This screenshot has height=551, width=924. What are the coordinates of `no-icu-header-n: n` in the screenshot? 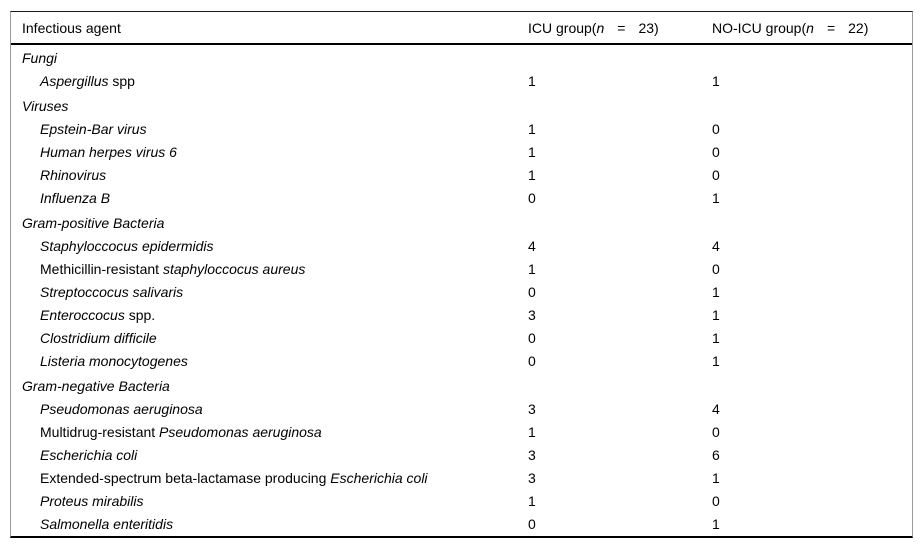 It's located at (810, 27).